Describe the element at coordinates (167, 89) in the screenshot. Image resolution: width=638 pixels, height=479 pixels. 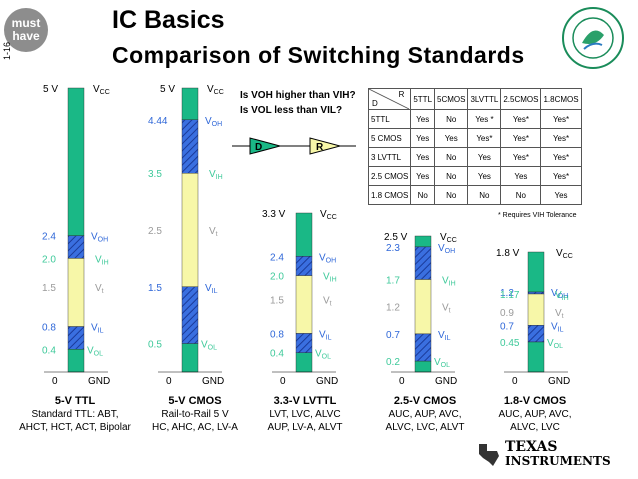
I see `vcc-value: 5 V` at that location.